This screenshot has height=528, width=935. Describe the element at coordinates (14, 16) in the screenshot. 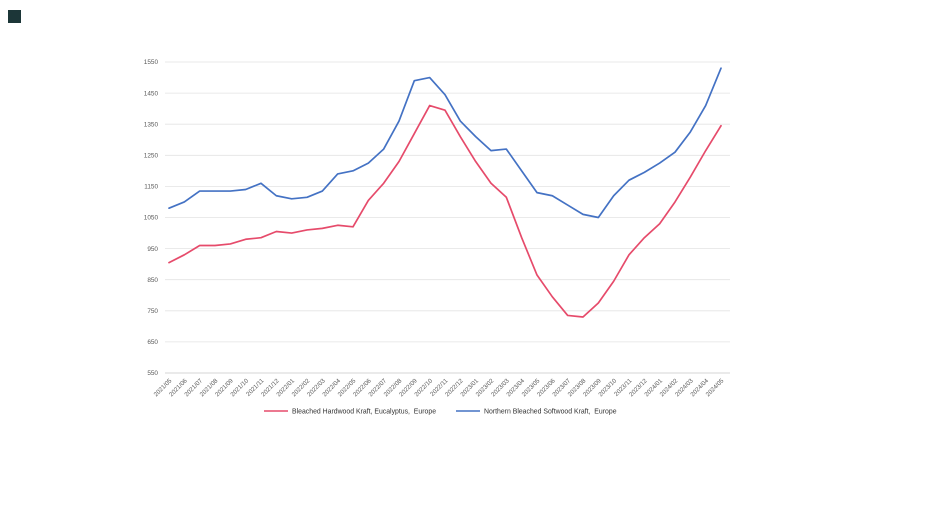

I see `corner-decoration-square` at that location.